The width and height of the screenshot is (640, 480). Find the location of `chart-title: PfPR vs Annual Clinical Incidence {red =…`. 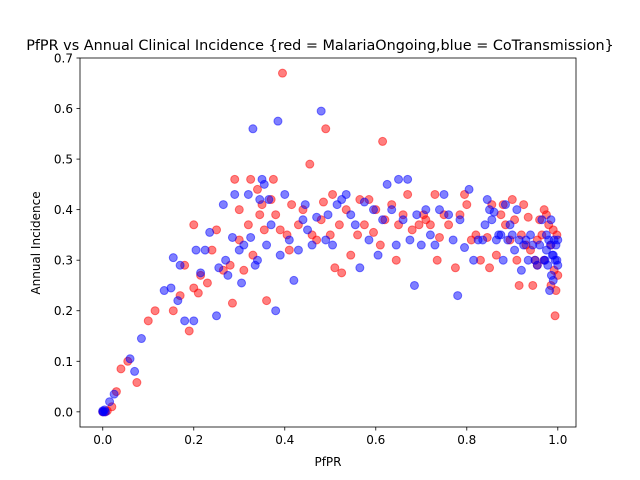

chart-title: PfPR vs Annual Clinical Incidence {red =… is located at coordinates (320, 46).